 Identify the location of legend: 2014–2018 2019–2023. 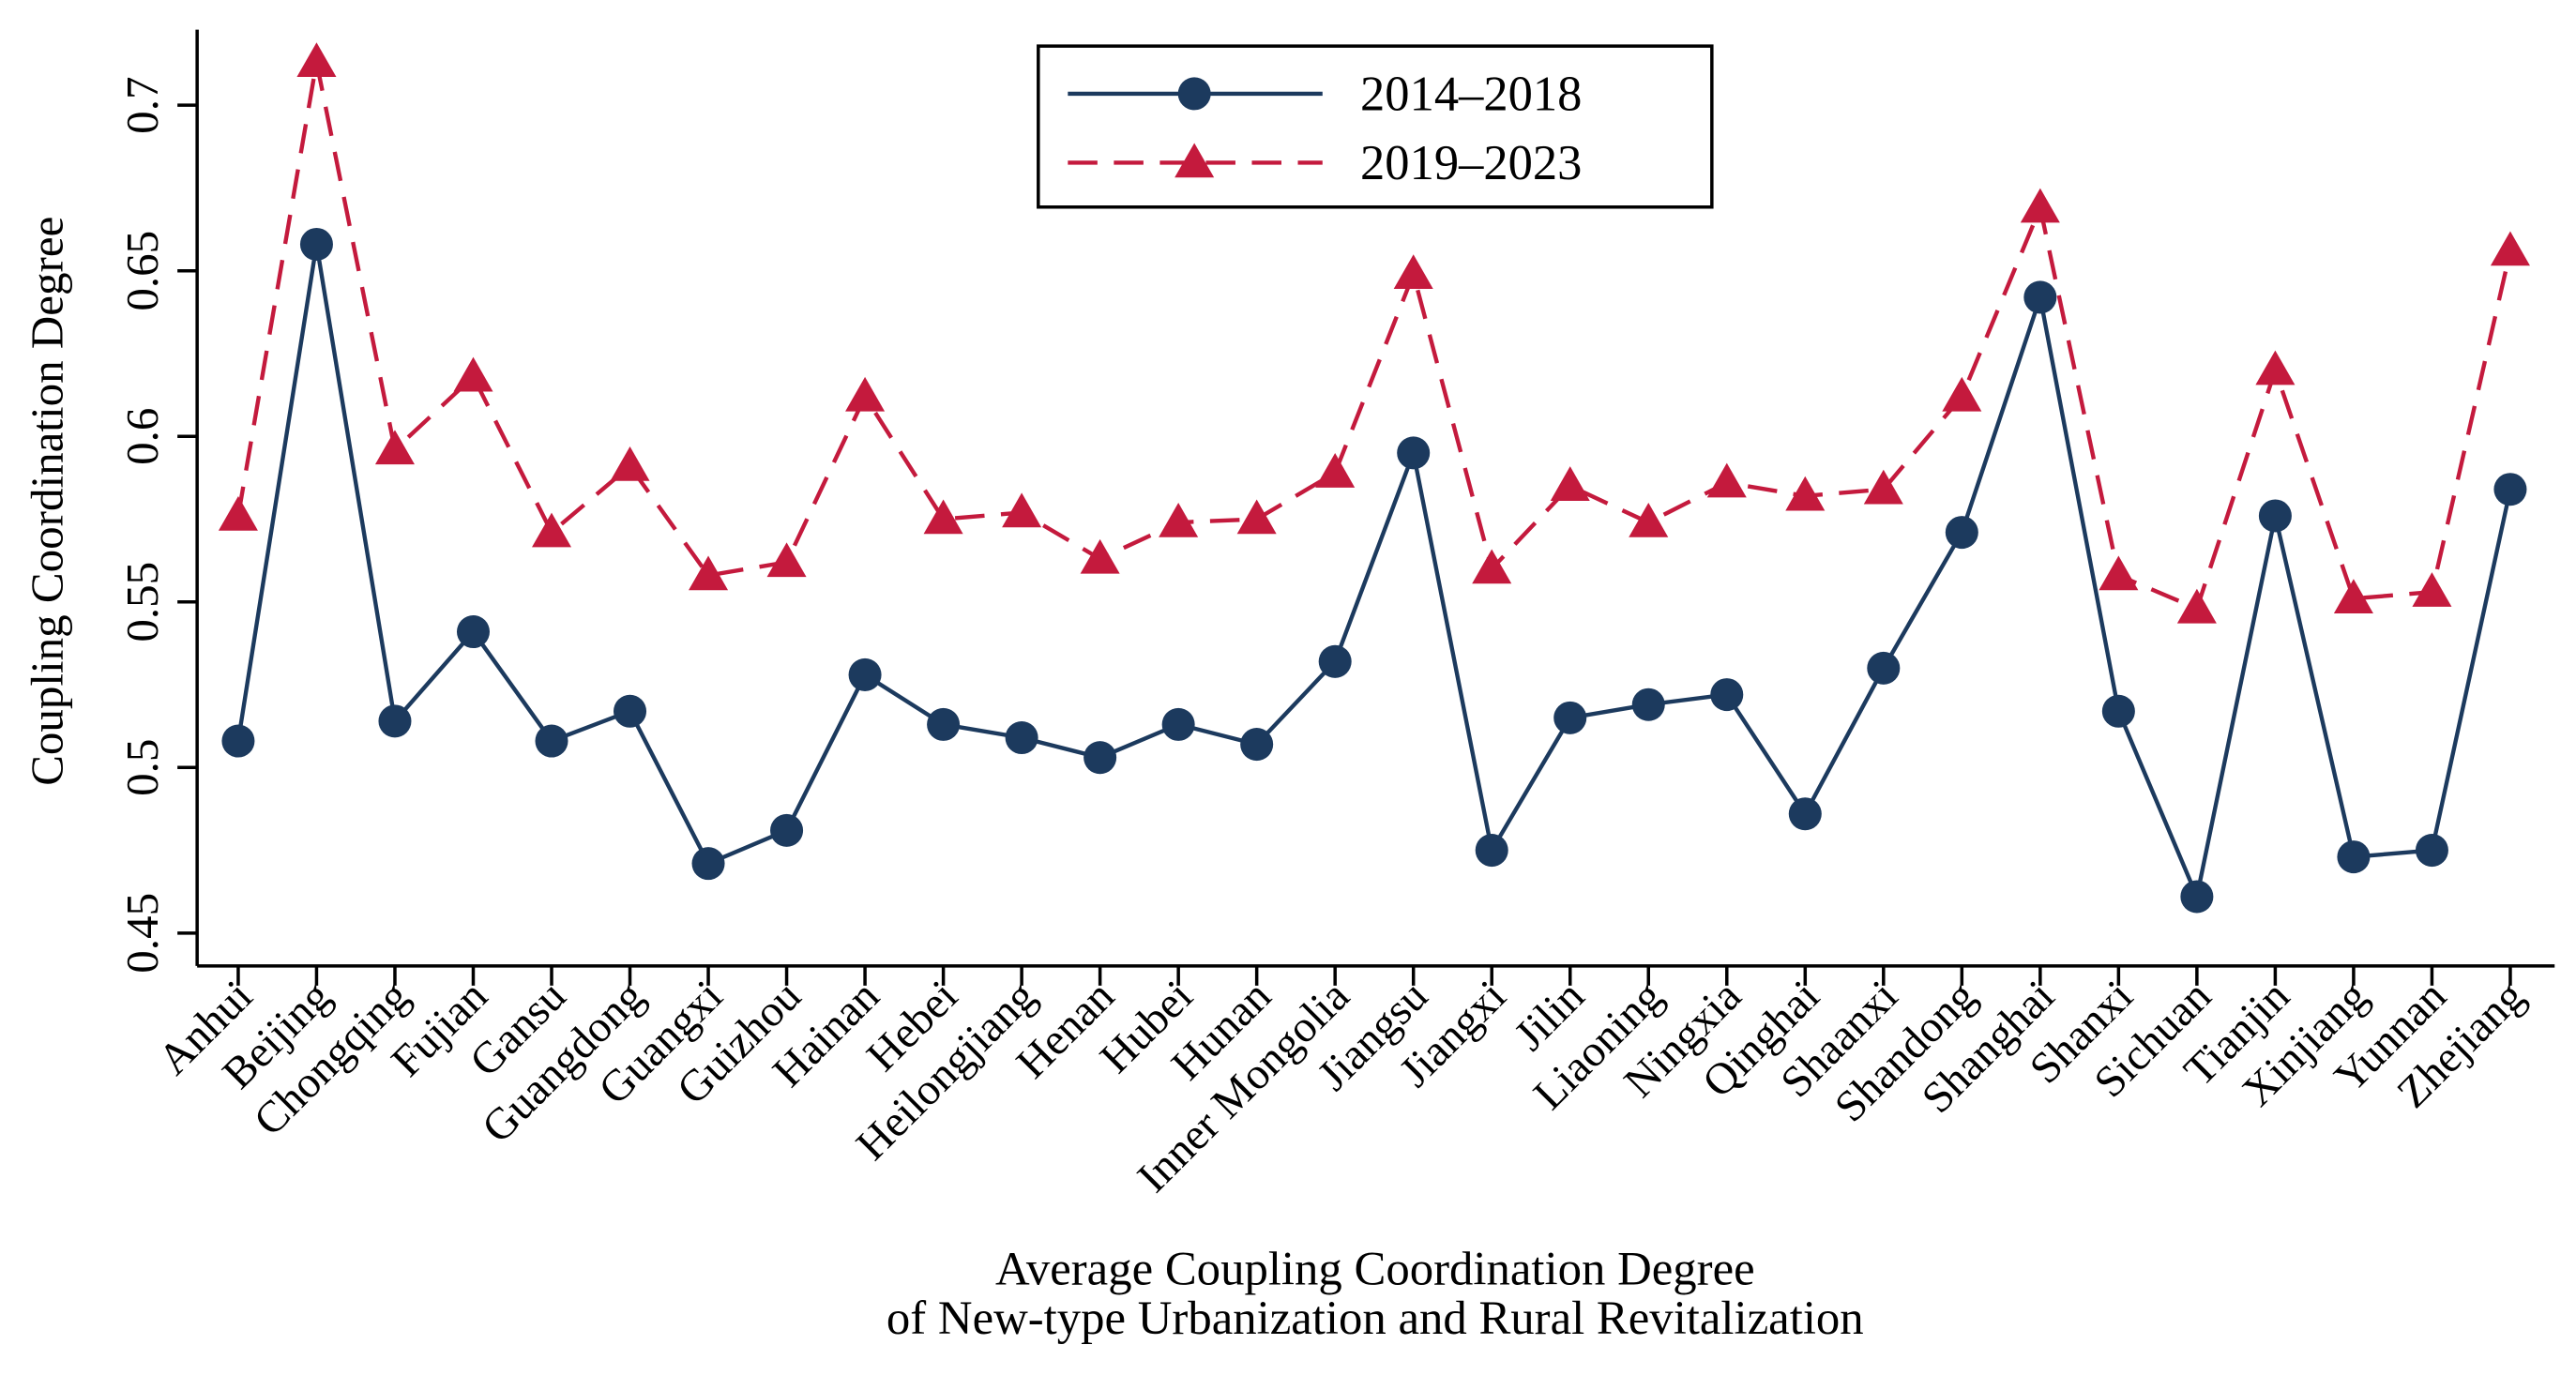
(1375, 126).